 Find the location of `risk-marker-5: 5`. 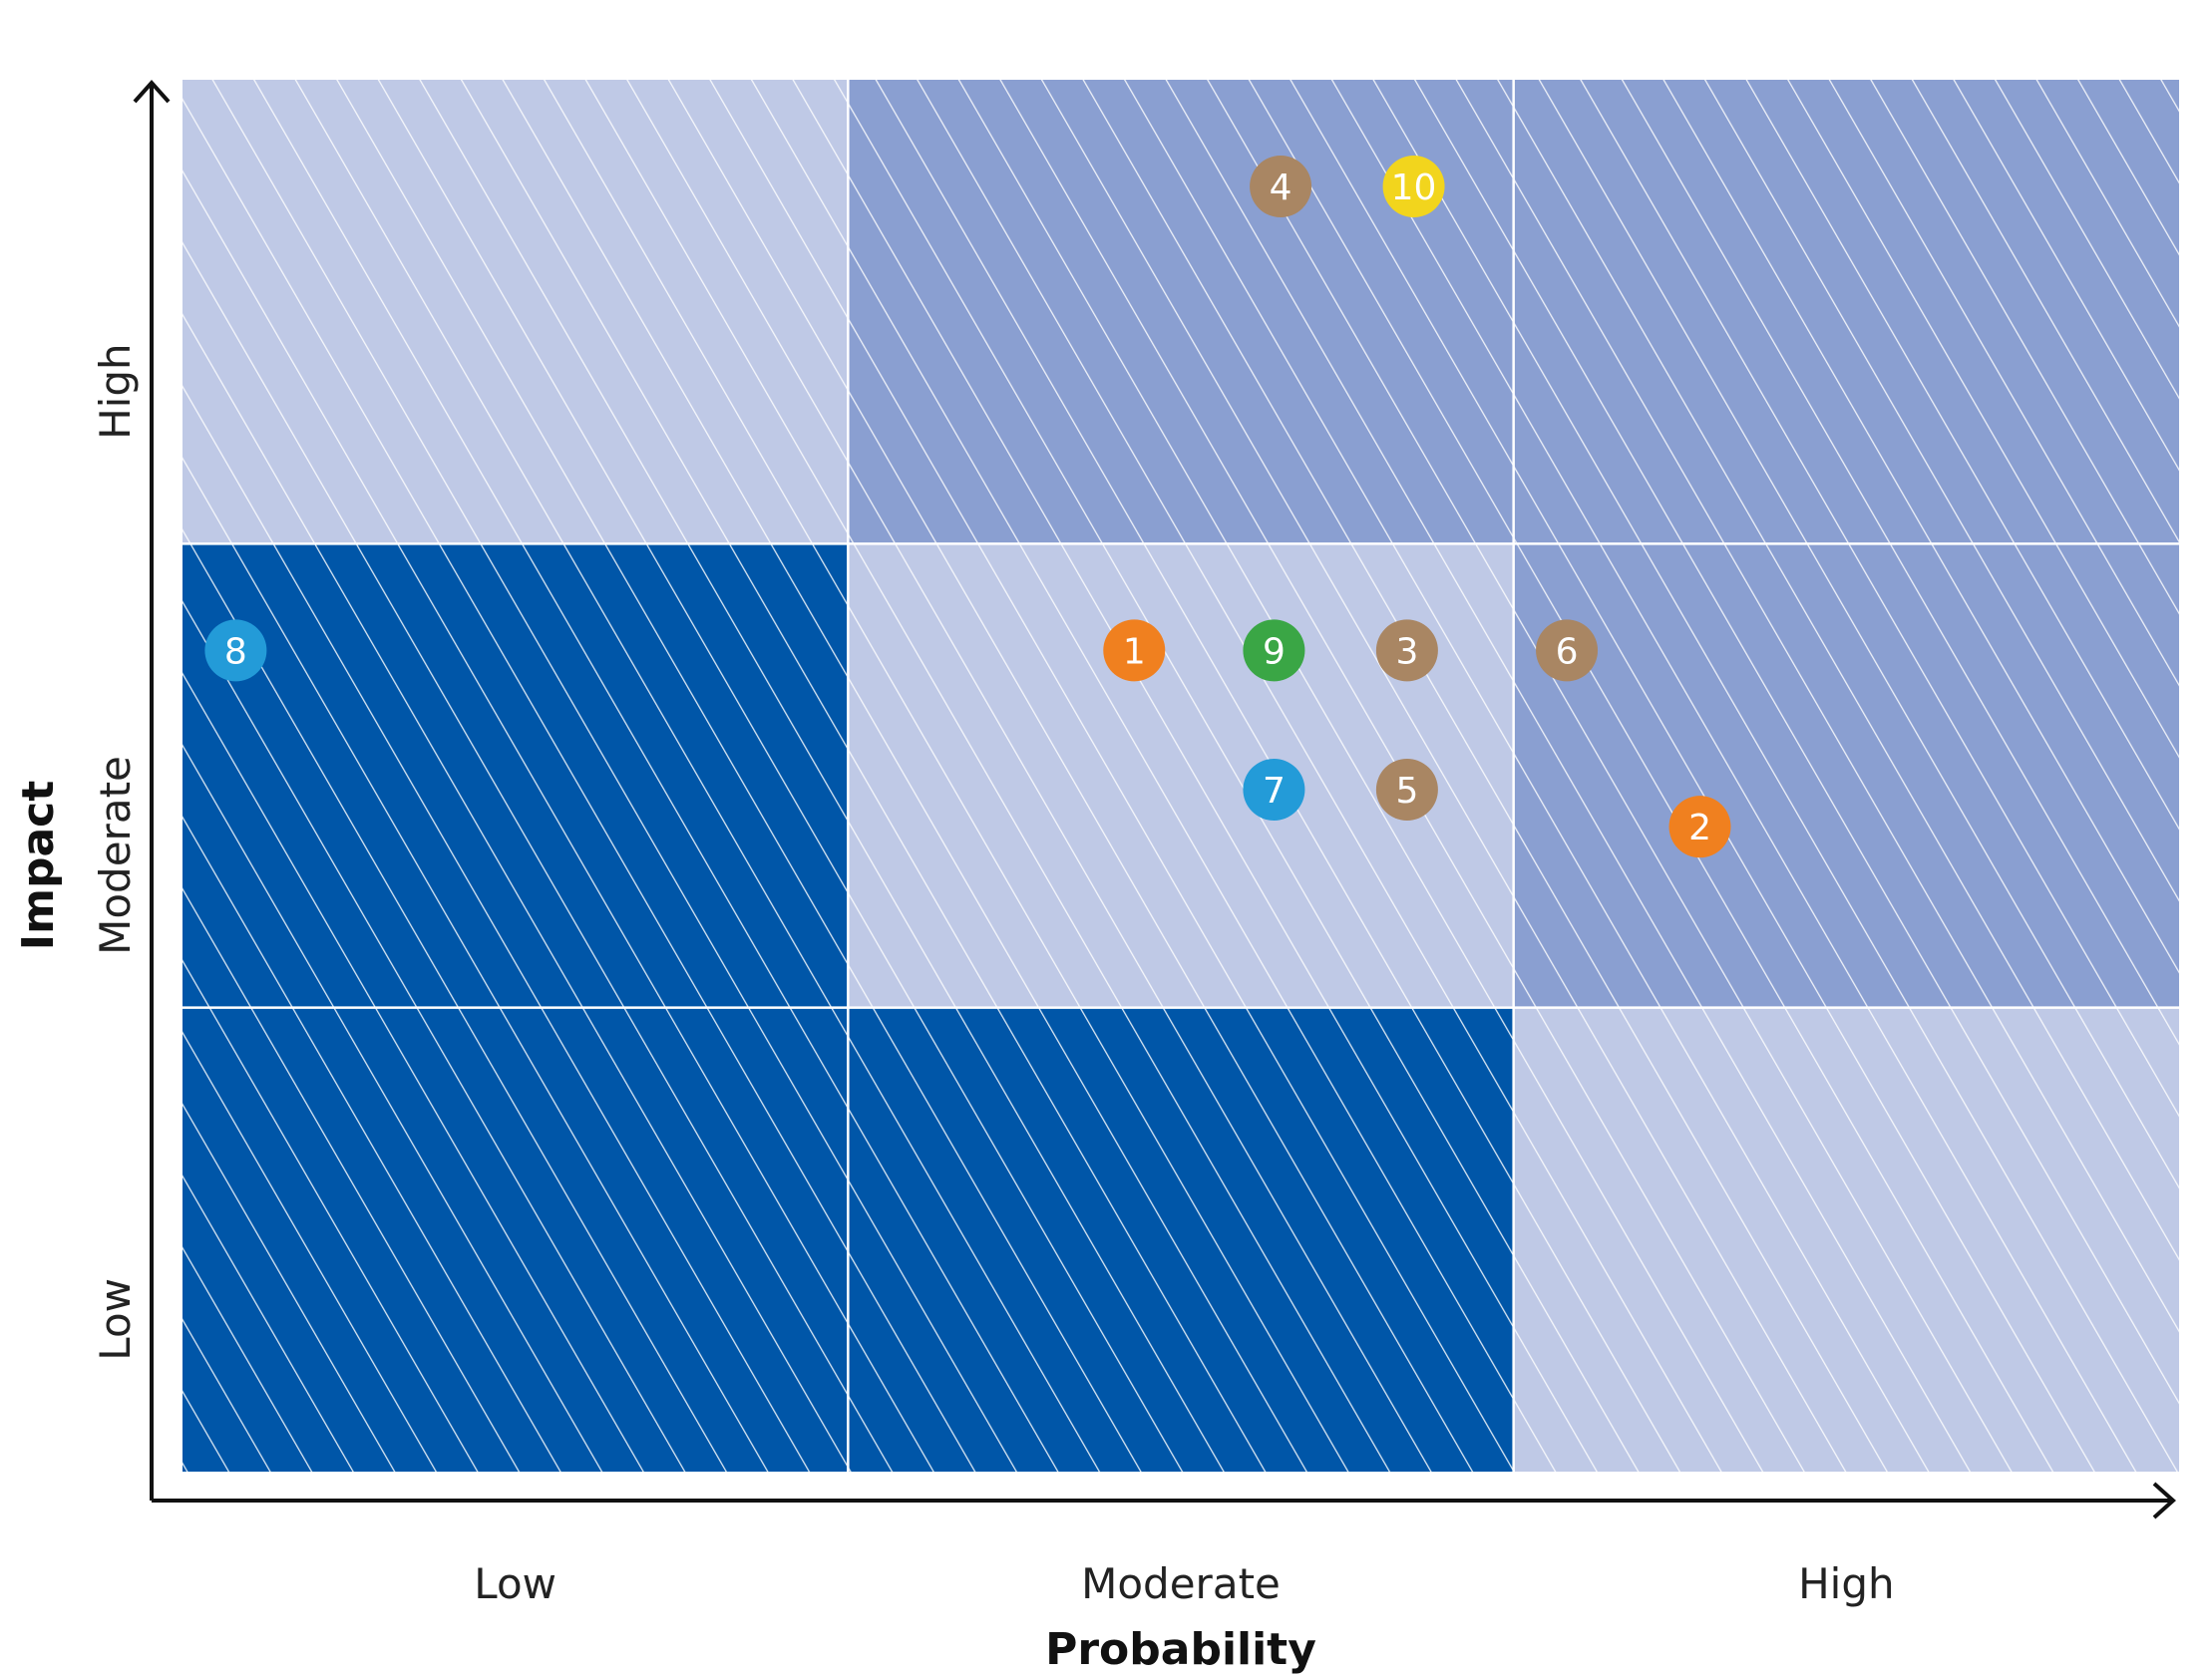

risk-marker-5: 5 is located at coordinates (1406, 789).